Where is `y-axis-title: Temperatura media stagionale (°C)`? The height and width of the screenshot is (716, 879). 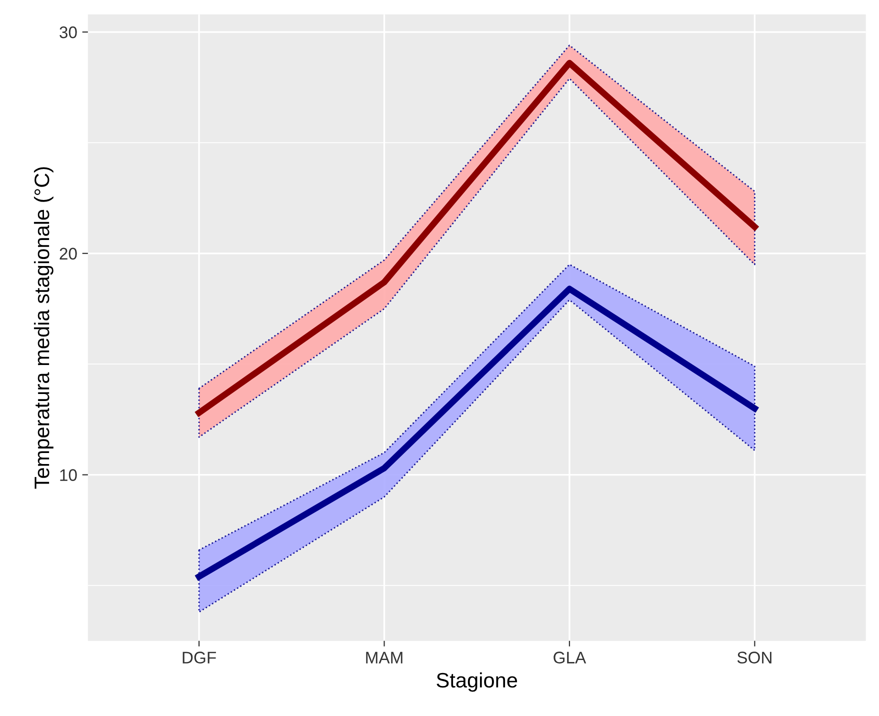
y-axis-title: Temperatura media stagionale (°C) is located at coordinates (44, 328).